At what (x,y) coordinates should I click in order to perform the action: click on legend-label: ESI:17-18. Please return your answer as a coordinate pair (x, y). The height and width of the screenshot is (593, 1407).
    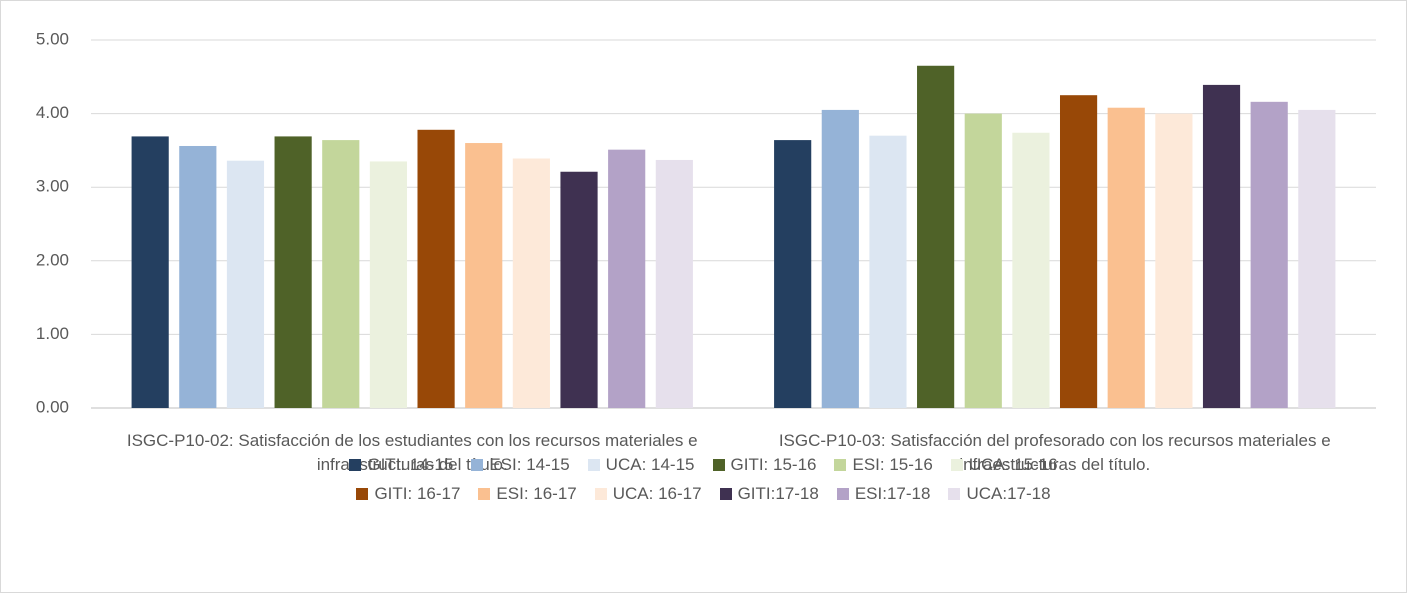
    Looking at the image, I should click on (892, 493).